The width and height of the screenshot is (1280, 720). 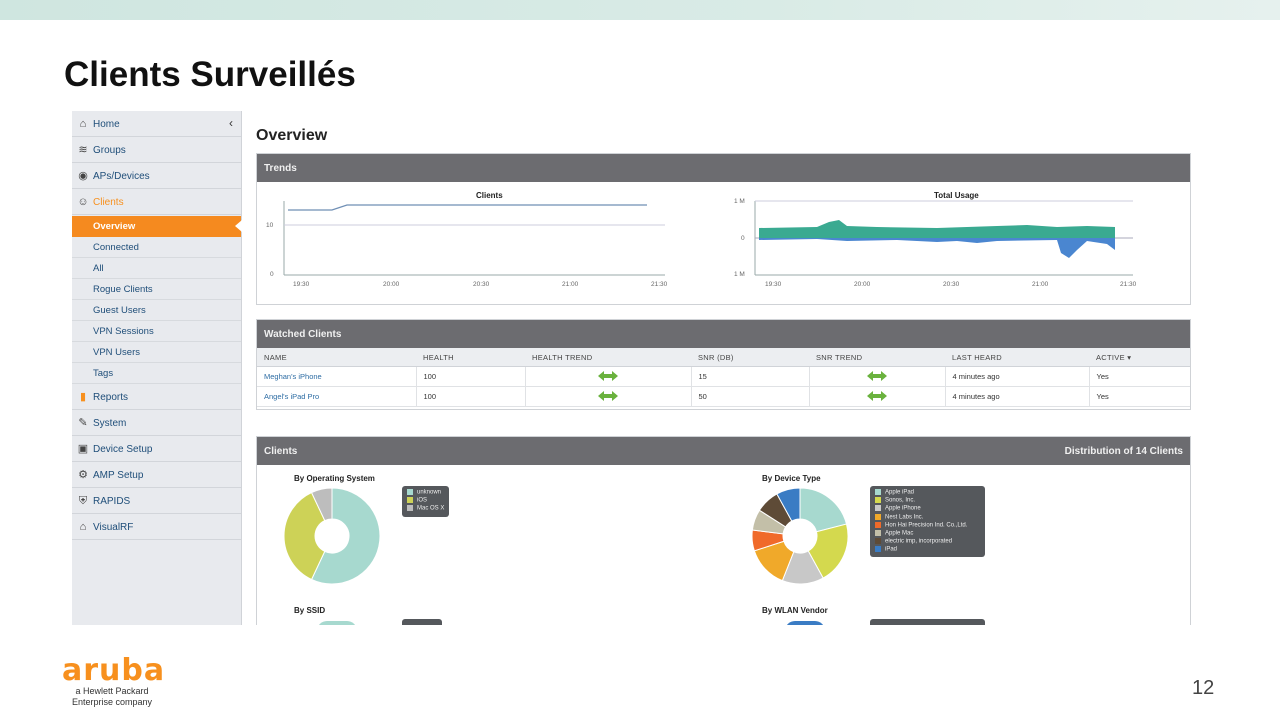 What do you see at coordinates (723, 334) in the screenshot?
I see `watched-clients-header: Watched Clients` at bounding box center [723, 334].